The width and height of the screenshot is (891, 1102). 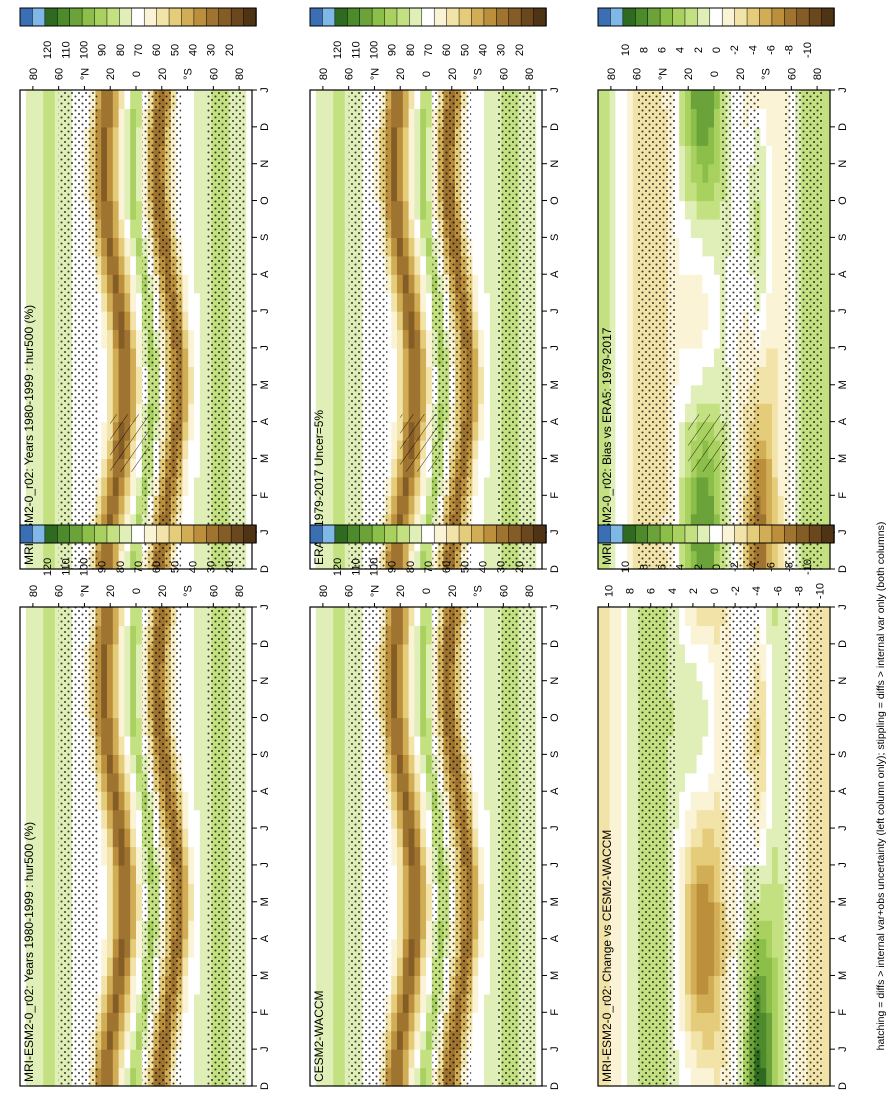 What do you see at coordinates (34, 591) in the screenshot?
I see `y-tick-label: 80` at bounding box center [34, 591].